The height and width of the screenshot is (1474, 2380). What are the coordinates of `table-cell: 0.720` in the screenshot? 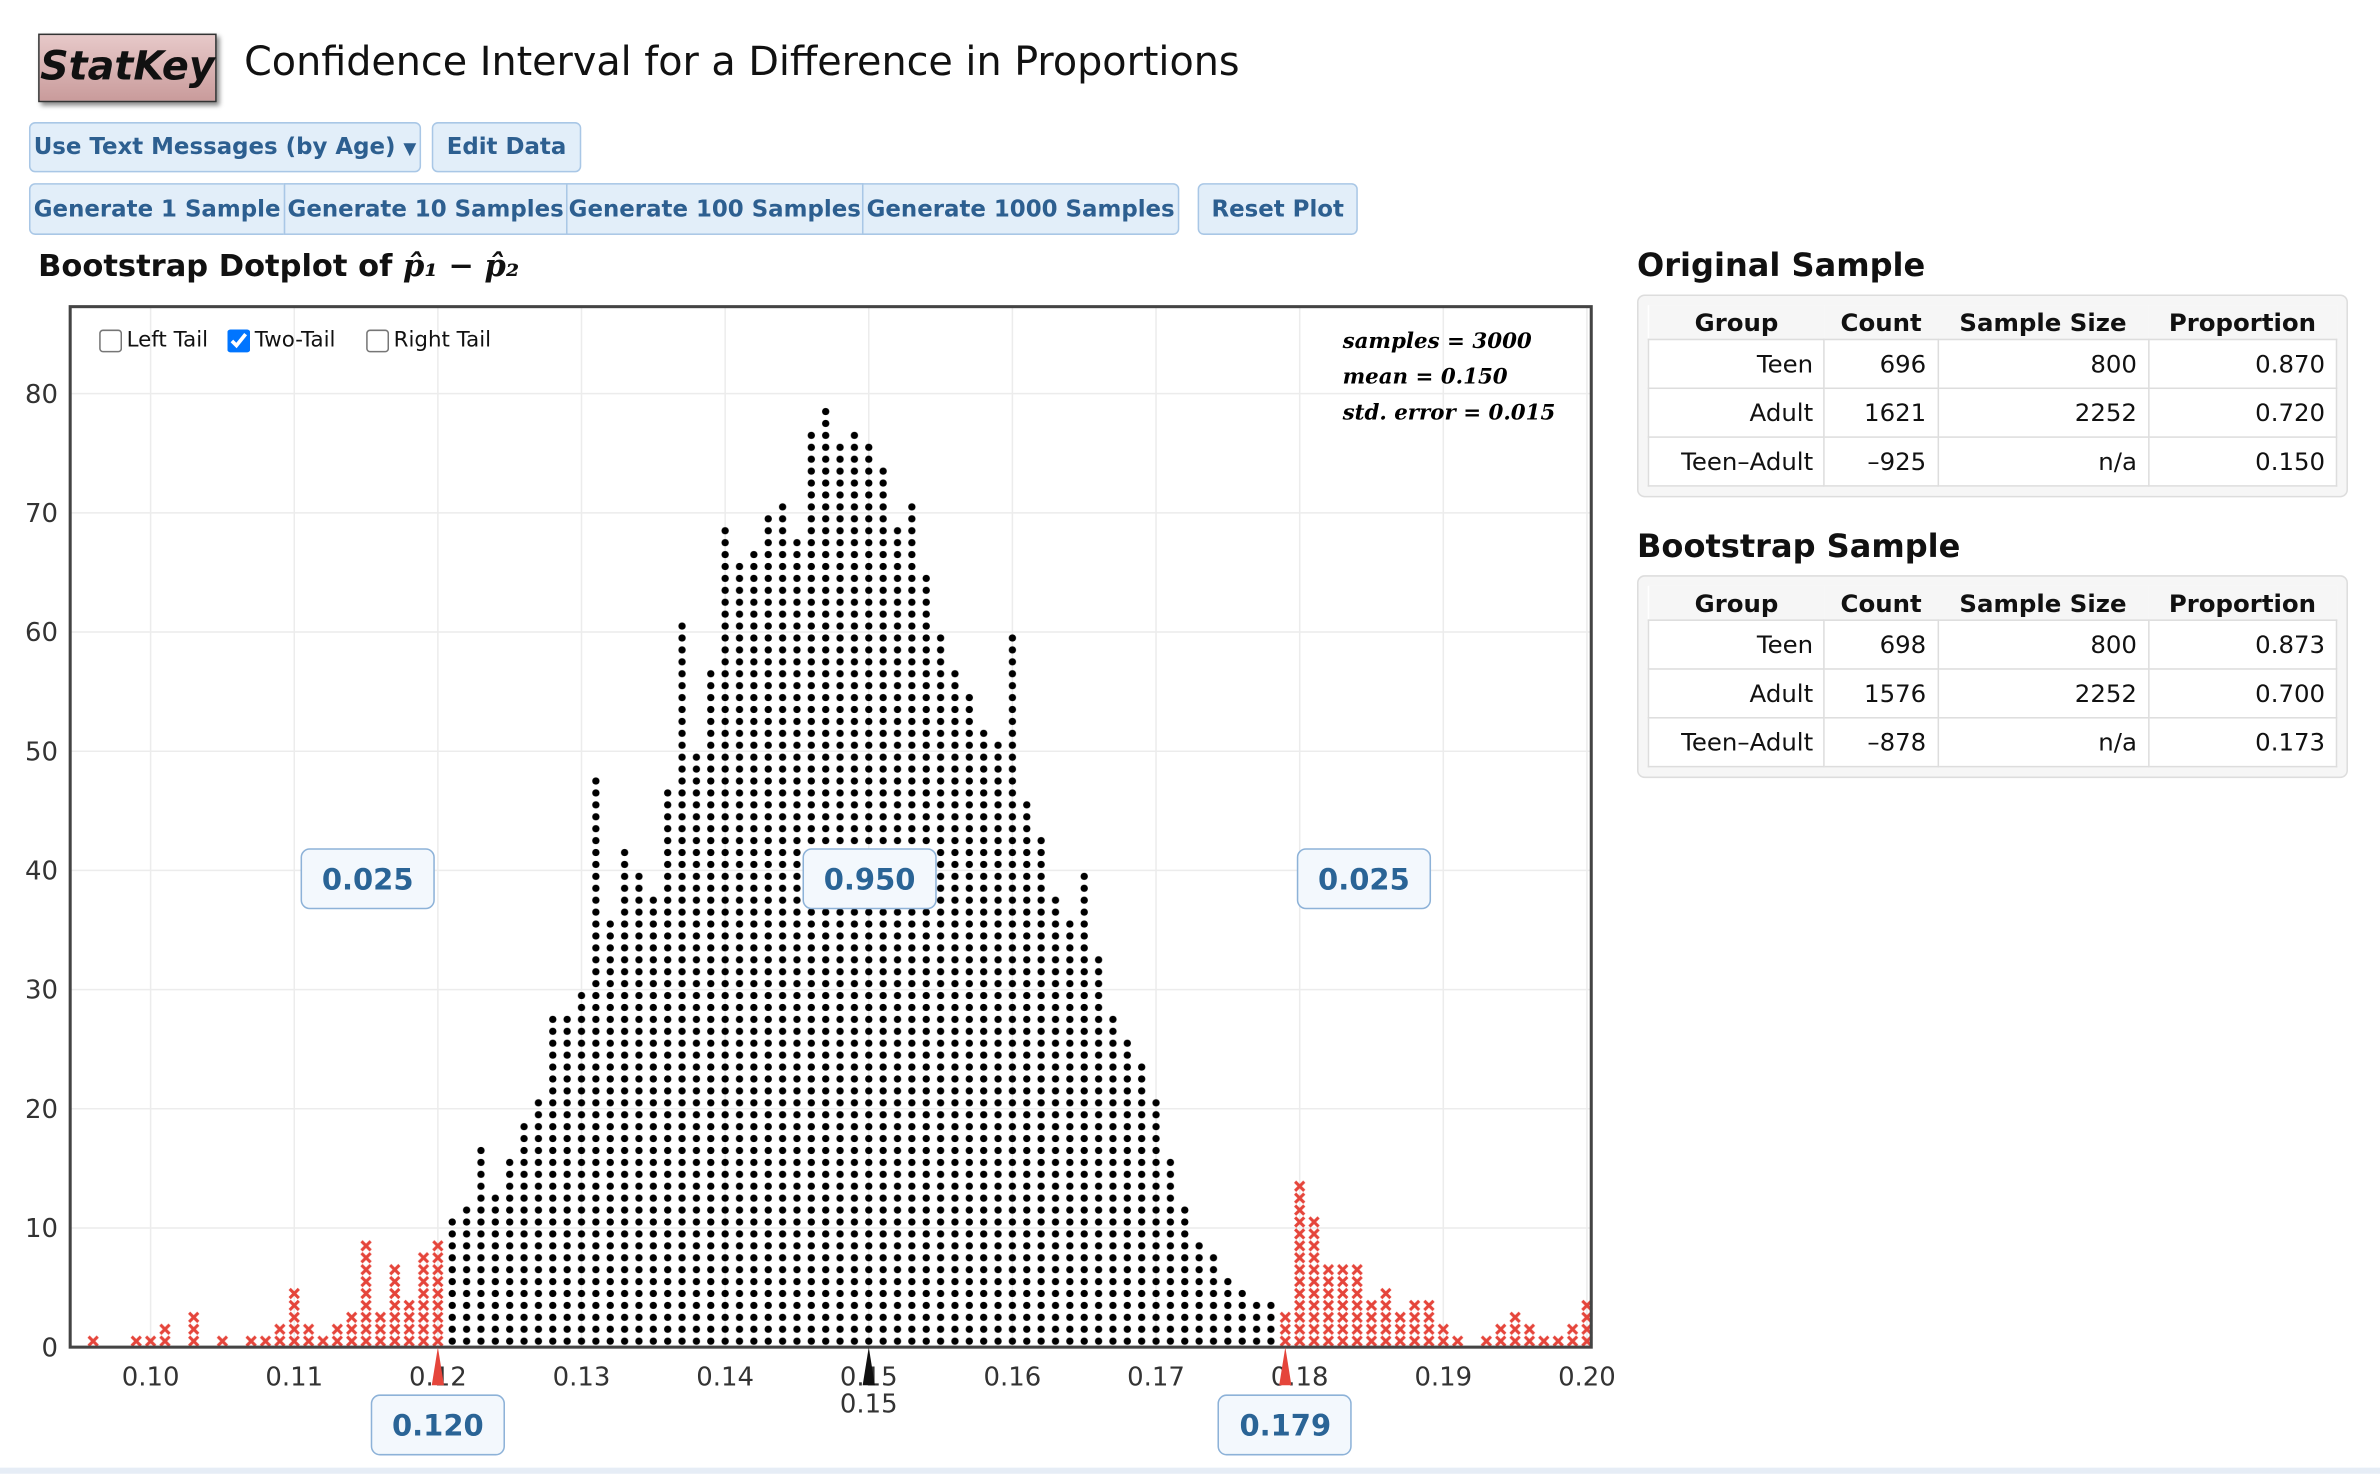 It's located at (2242, 412).